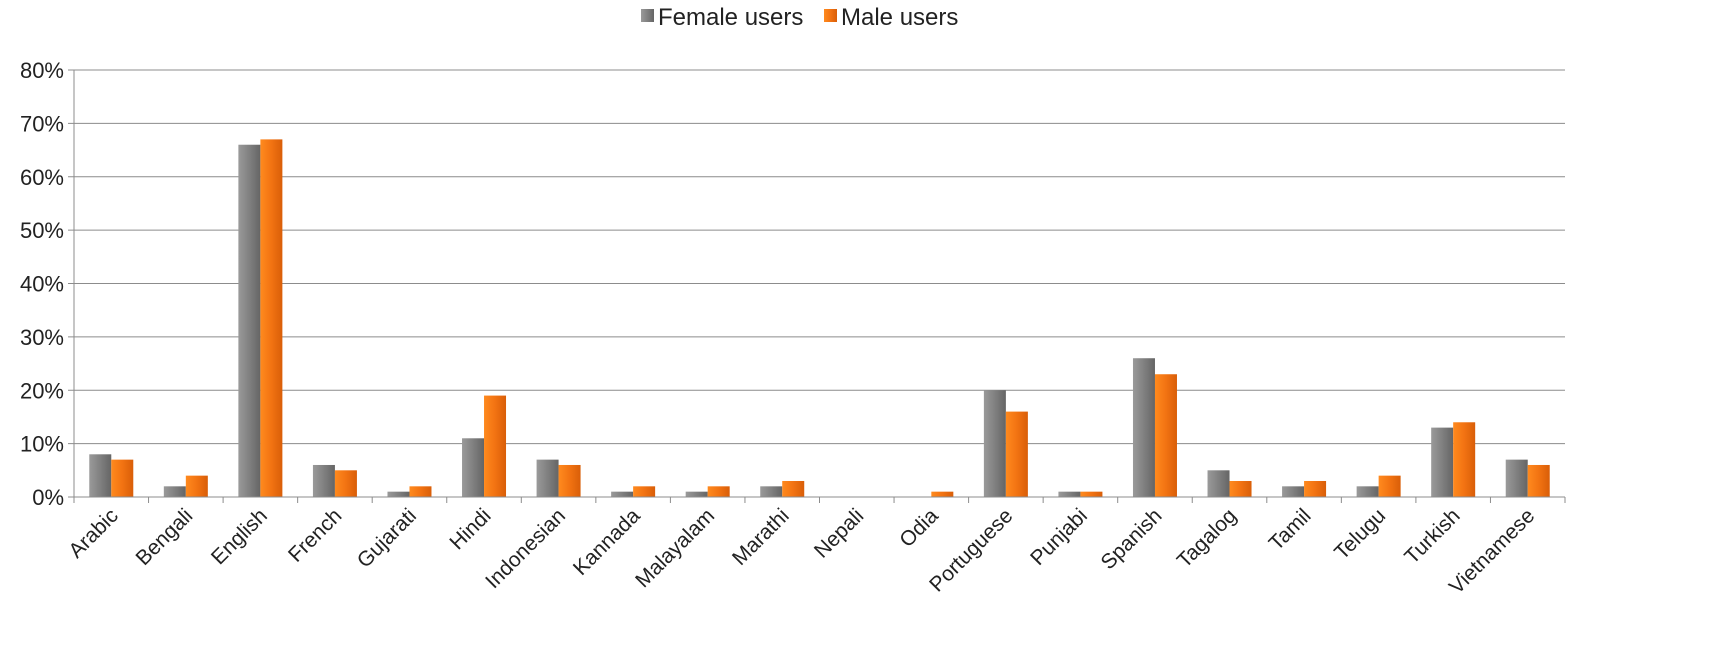 Image resolution: width=1713 pixels, height=671 pixels. I want to click on bar-male-marathi, so click(793, 488).